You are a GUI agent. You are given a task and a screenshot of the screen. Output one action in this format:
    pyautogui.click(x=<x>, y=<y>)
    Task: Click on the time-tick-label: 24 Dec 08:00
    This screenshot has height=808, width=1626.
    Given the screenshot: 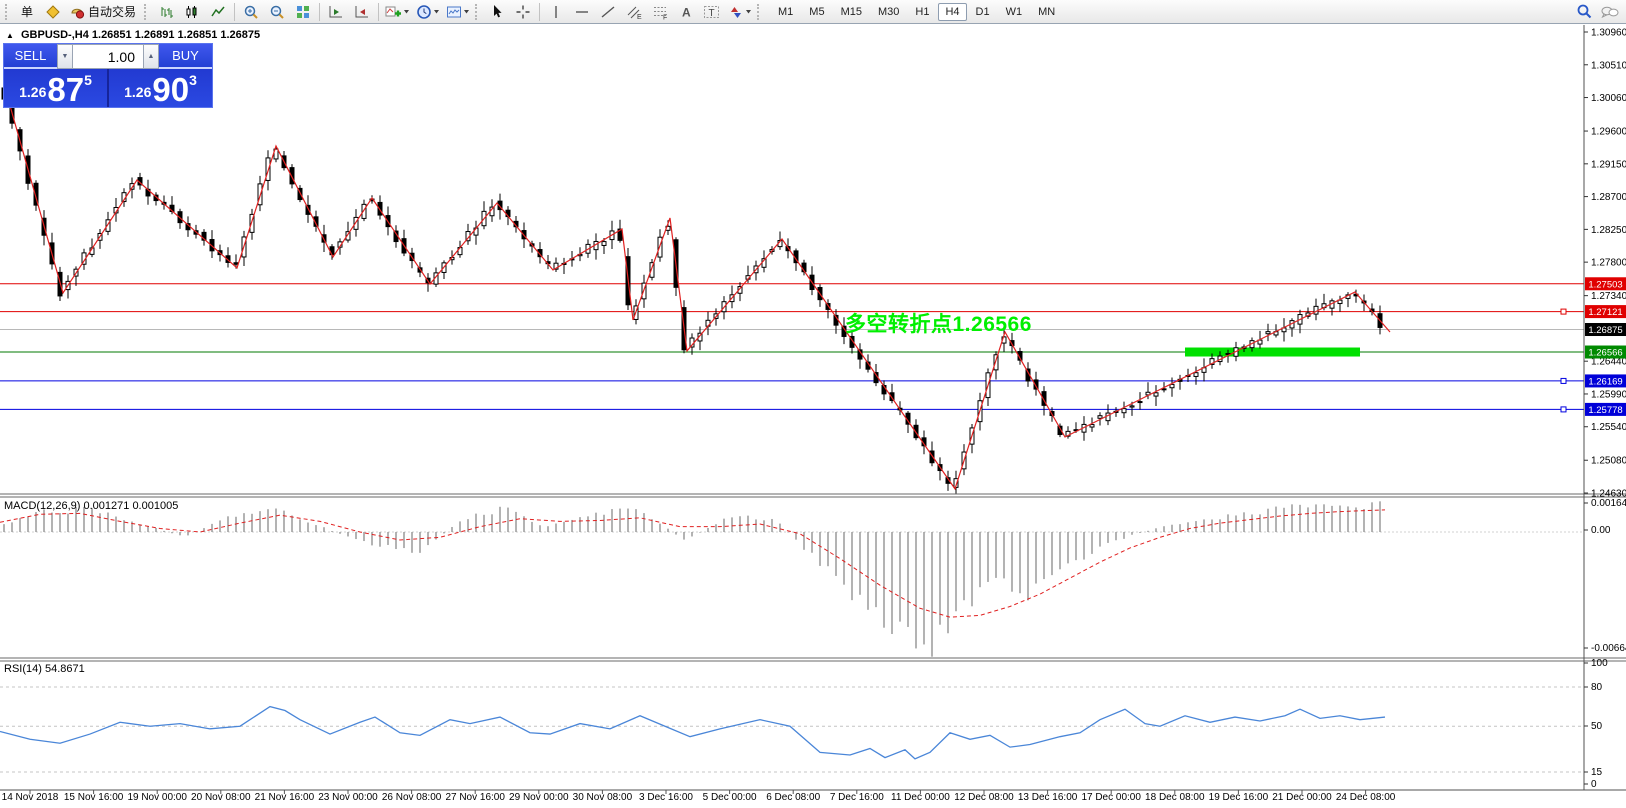 What is the action you would take?
    pyautogui.click(x=1365, y=797)
    